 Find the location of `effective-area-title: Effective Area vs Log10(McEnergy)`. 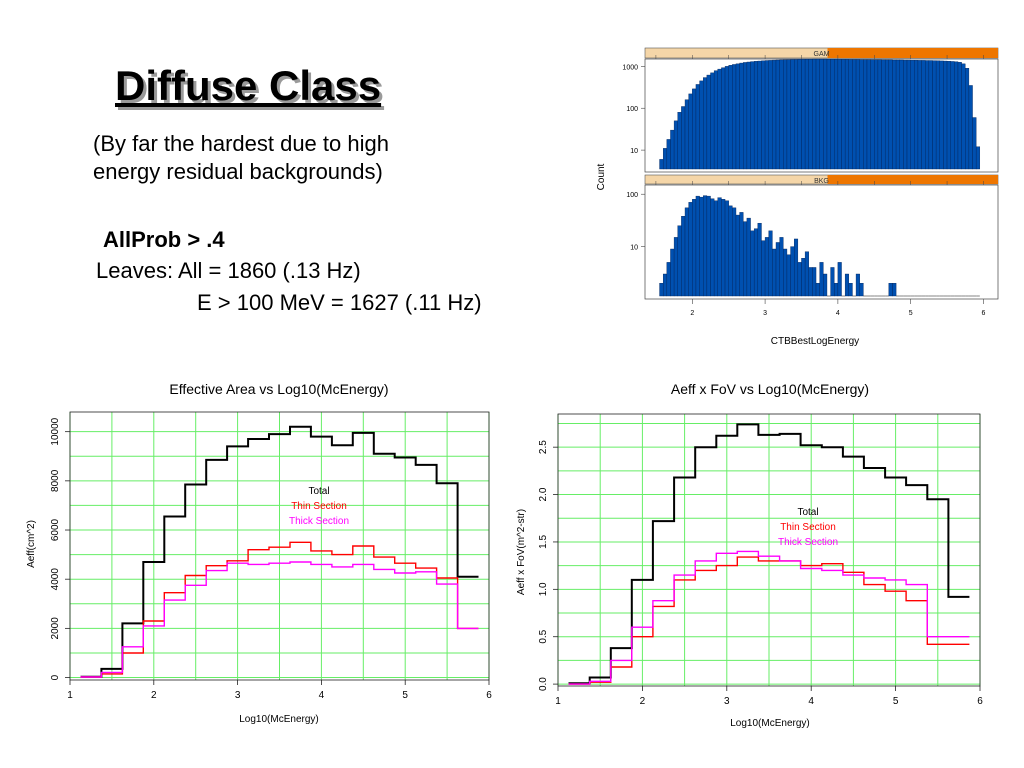

effective-area-title: Effective Area vs Log10(McEnergy) is located at coordinates (278, 389).